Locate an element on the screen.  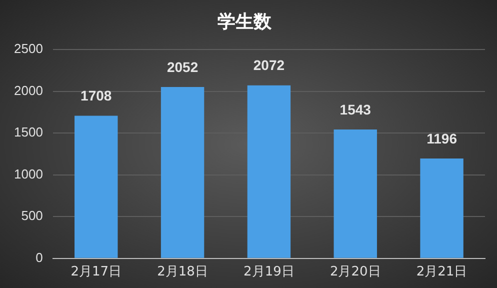
data-label: 2072 is located at coordinates (269, 65).